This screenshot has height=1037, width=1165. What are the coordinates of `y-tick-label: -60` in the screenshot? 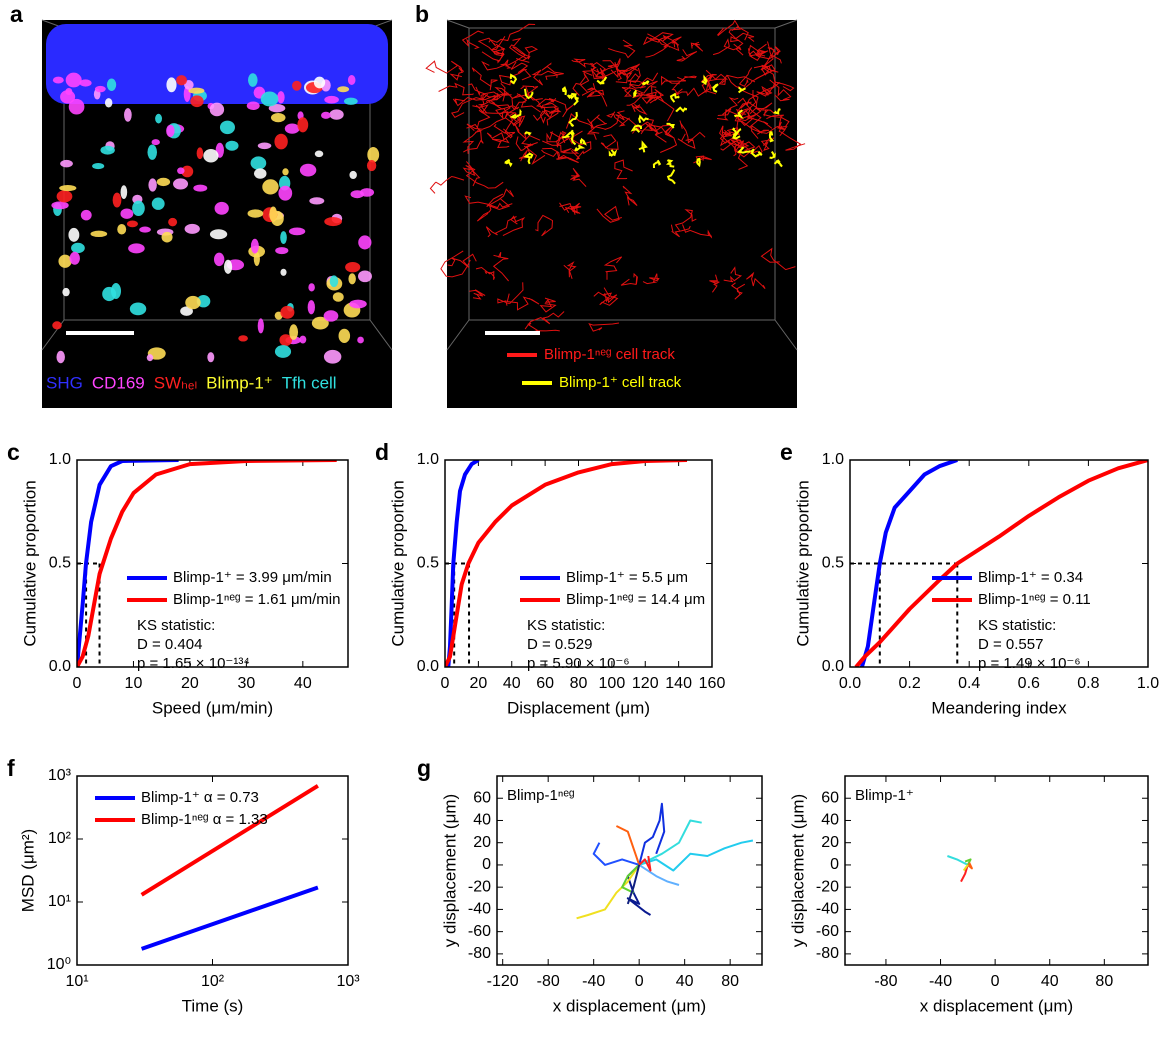 It's located at (827, 931).